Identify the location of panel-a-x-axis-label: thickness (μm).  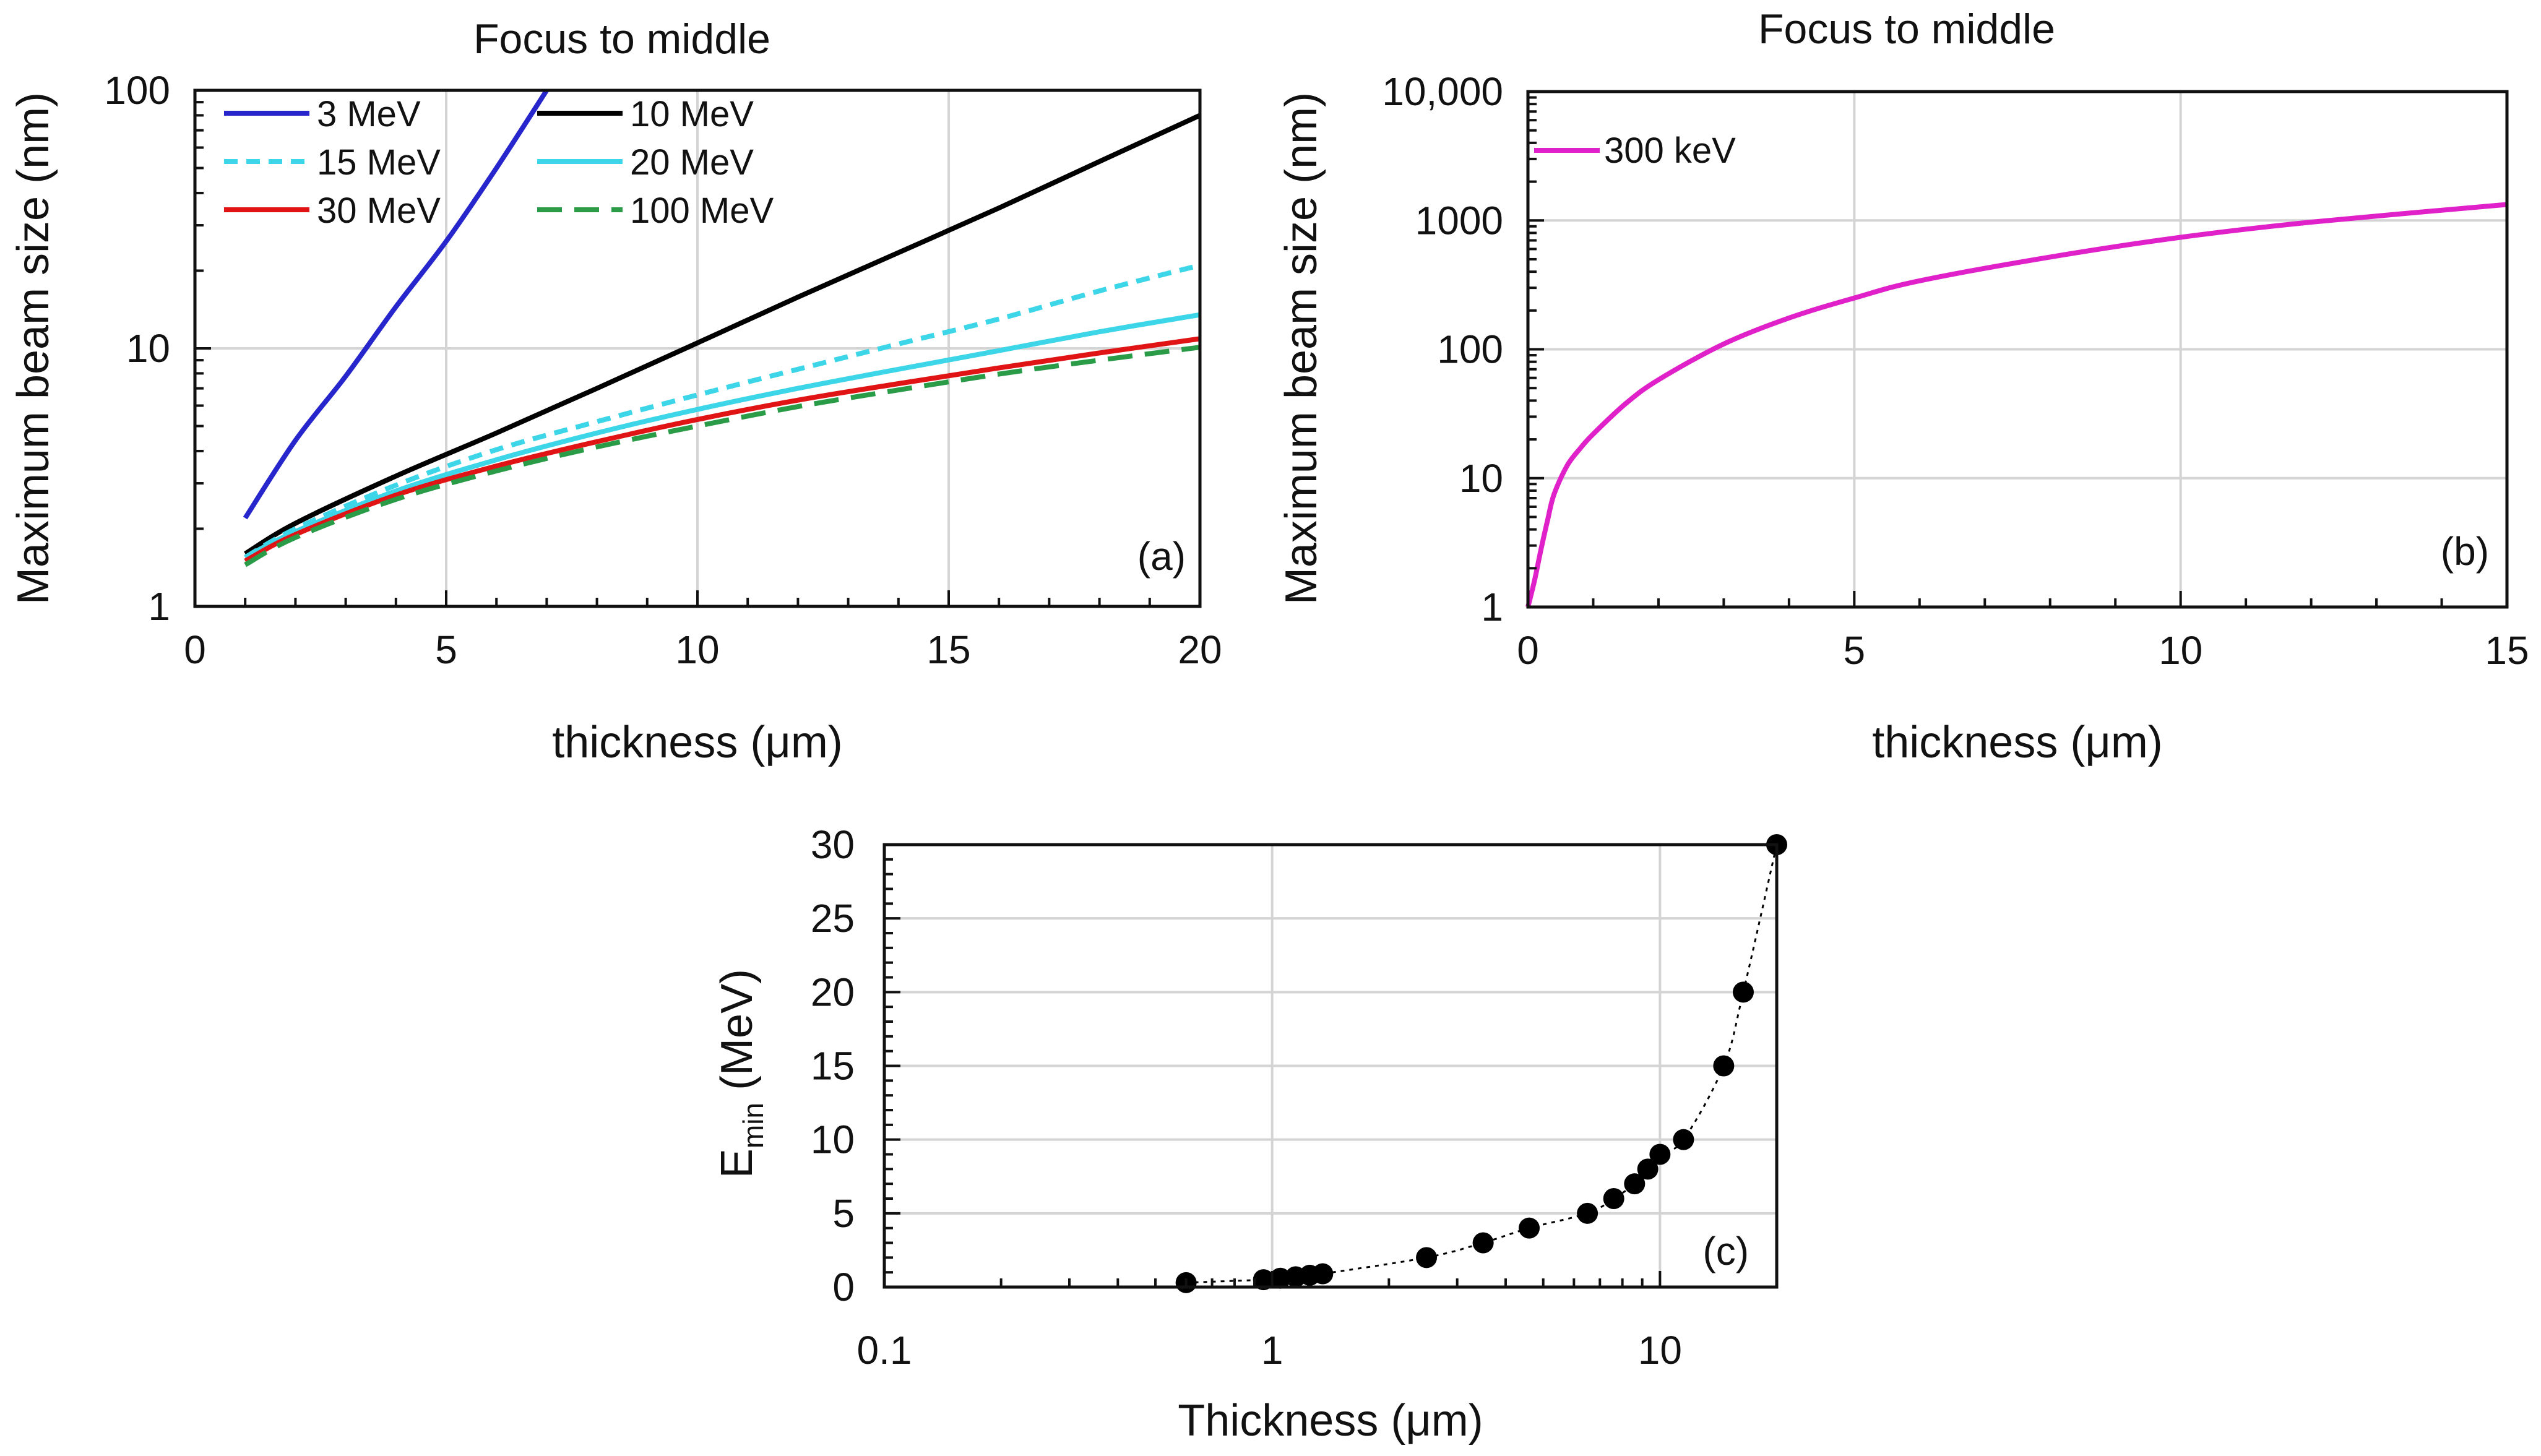
(697, 742).